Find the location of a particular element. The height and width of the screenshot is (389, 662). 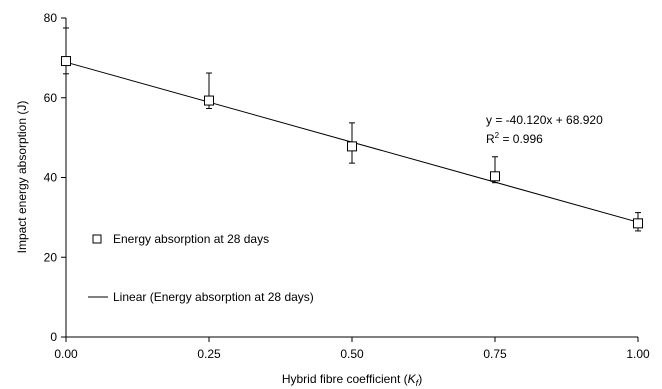

y-tick-label: 40 is located at coordinates (51, 178).